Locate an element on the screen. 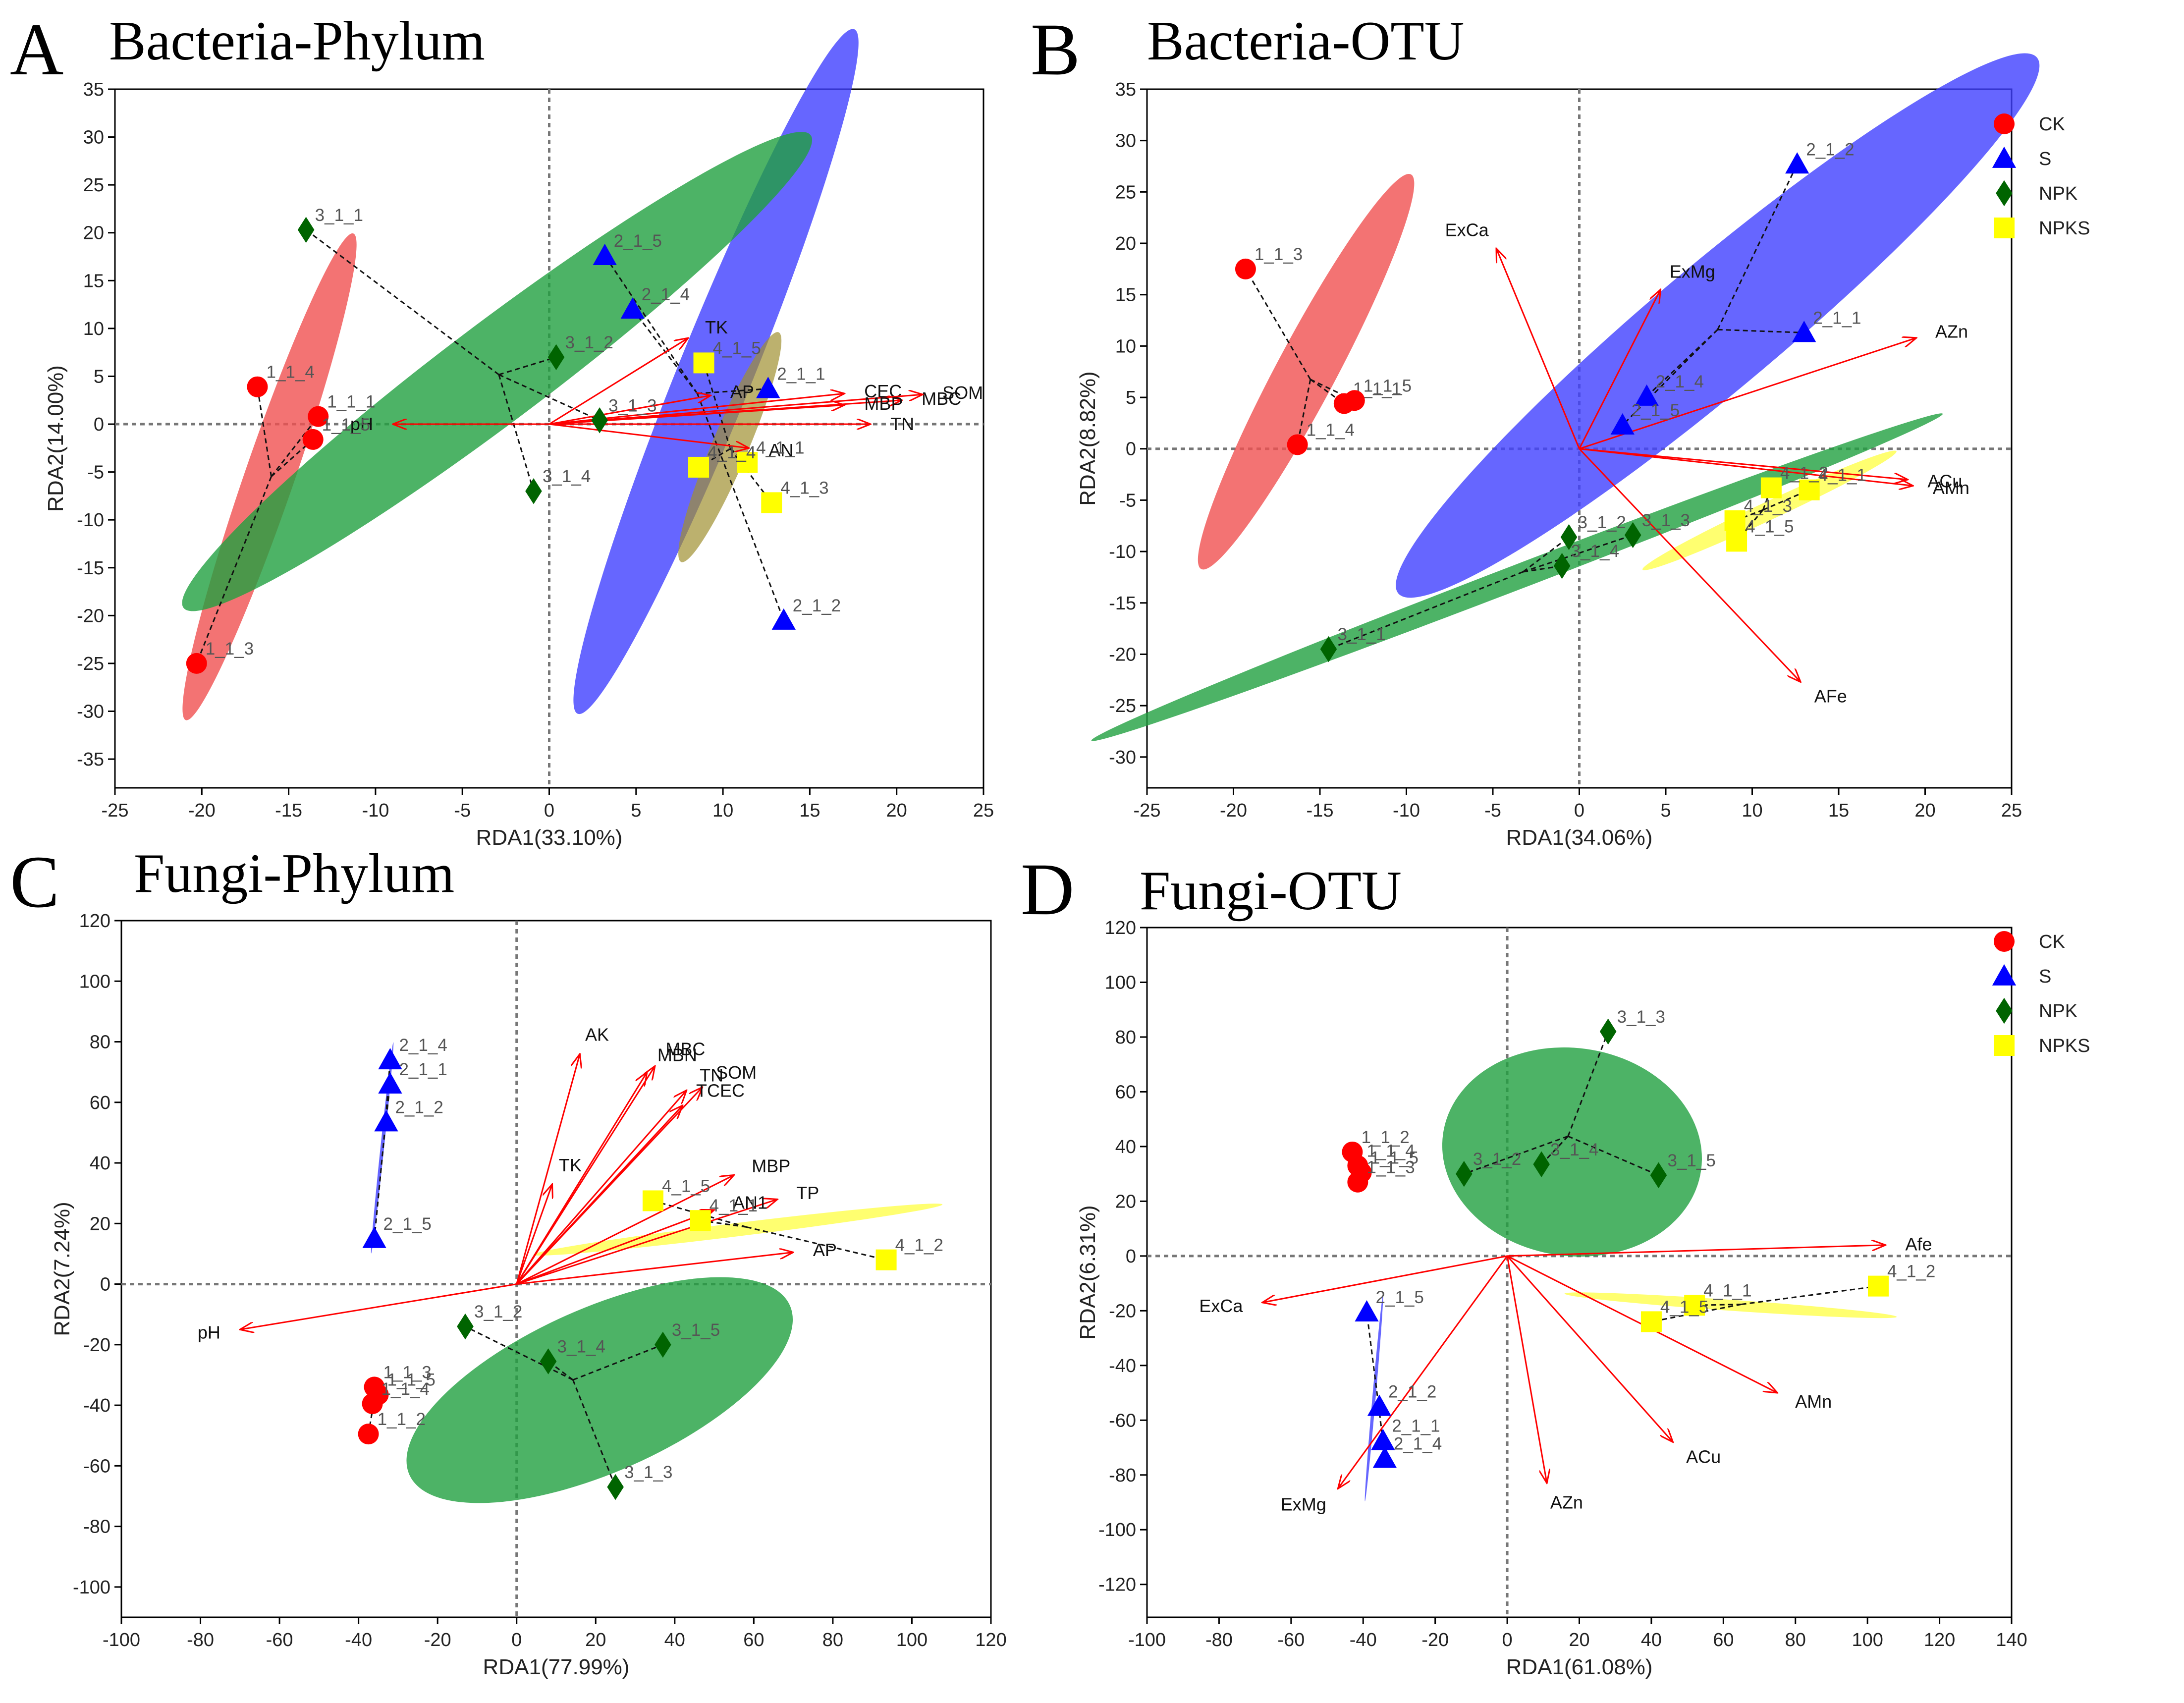 This screenshot has height=1703, width=2184. panel-b-vector-label-afe: AFe is located at coordinates (1830, 696).